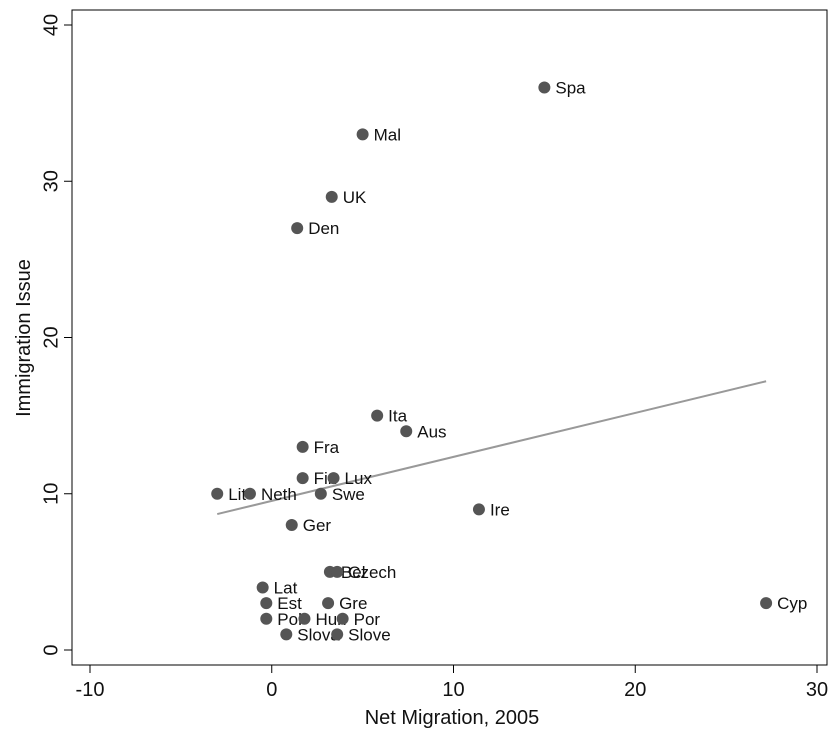 The image size is (834, 739). What do you see at coordinates (289, 619) in the screenshot?
I see `point-label: Pol` at bounding box center [289, 619].